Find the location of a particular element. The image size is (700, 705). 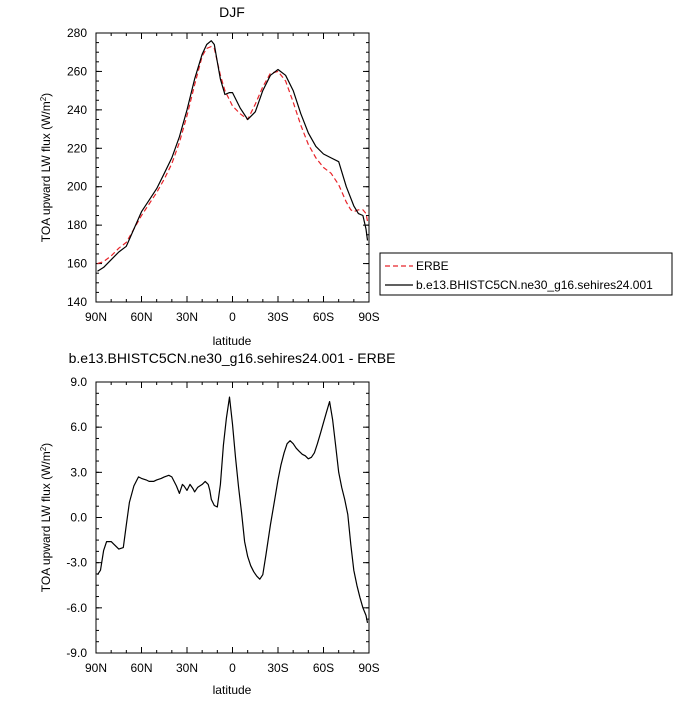

top-ytick-label: 200 is located at coordinates (77, 187).